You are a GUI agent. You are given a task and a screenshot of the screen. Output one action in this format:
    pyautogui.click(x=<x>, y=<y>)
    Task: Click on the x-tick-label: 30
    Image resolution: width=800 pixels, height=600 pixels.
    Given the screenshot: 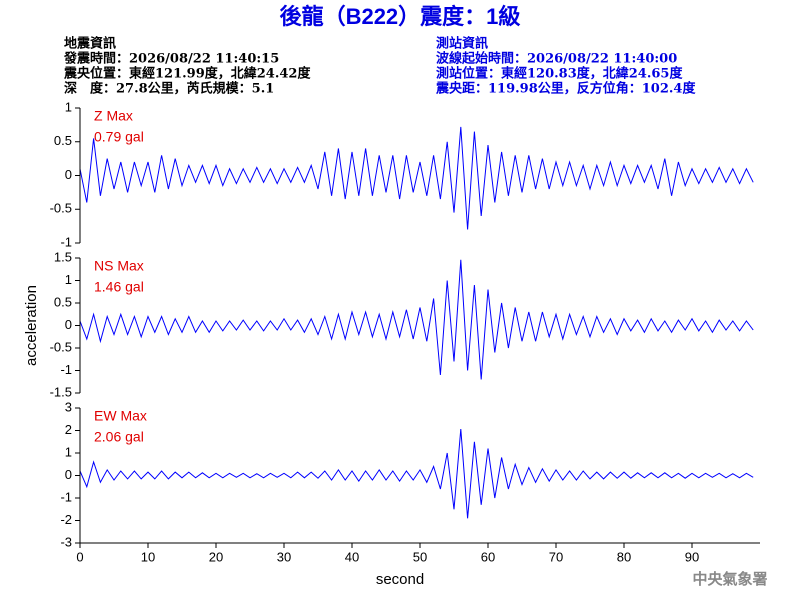 What is the action you would take?
    pyautogui.click(x=284, y=556)
    